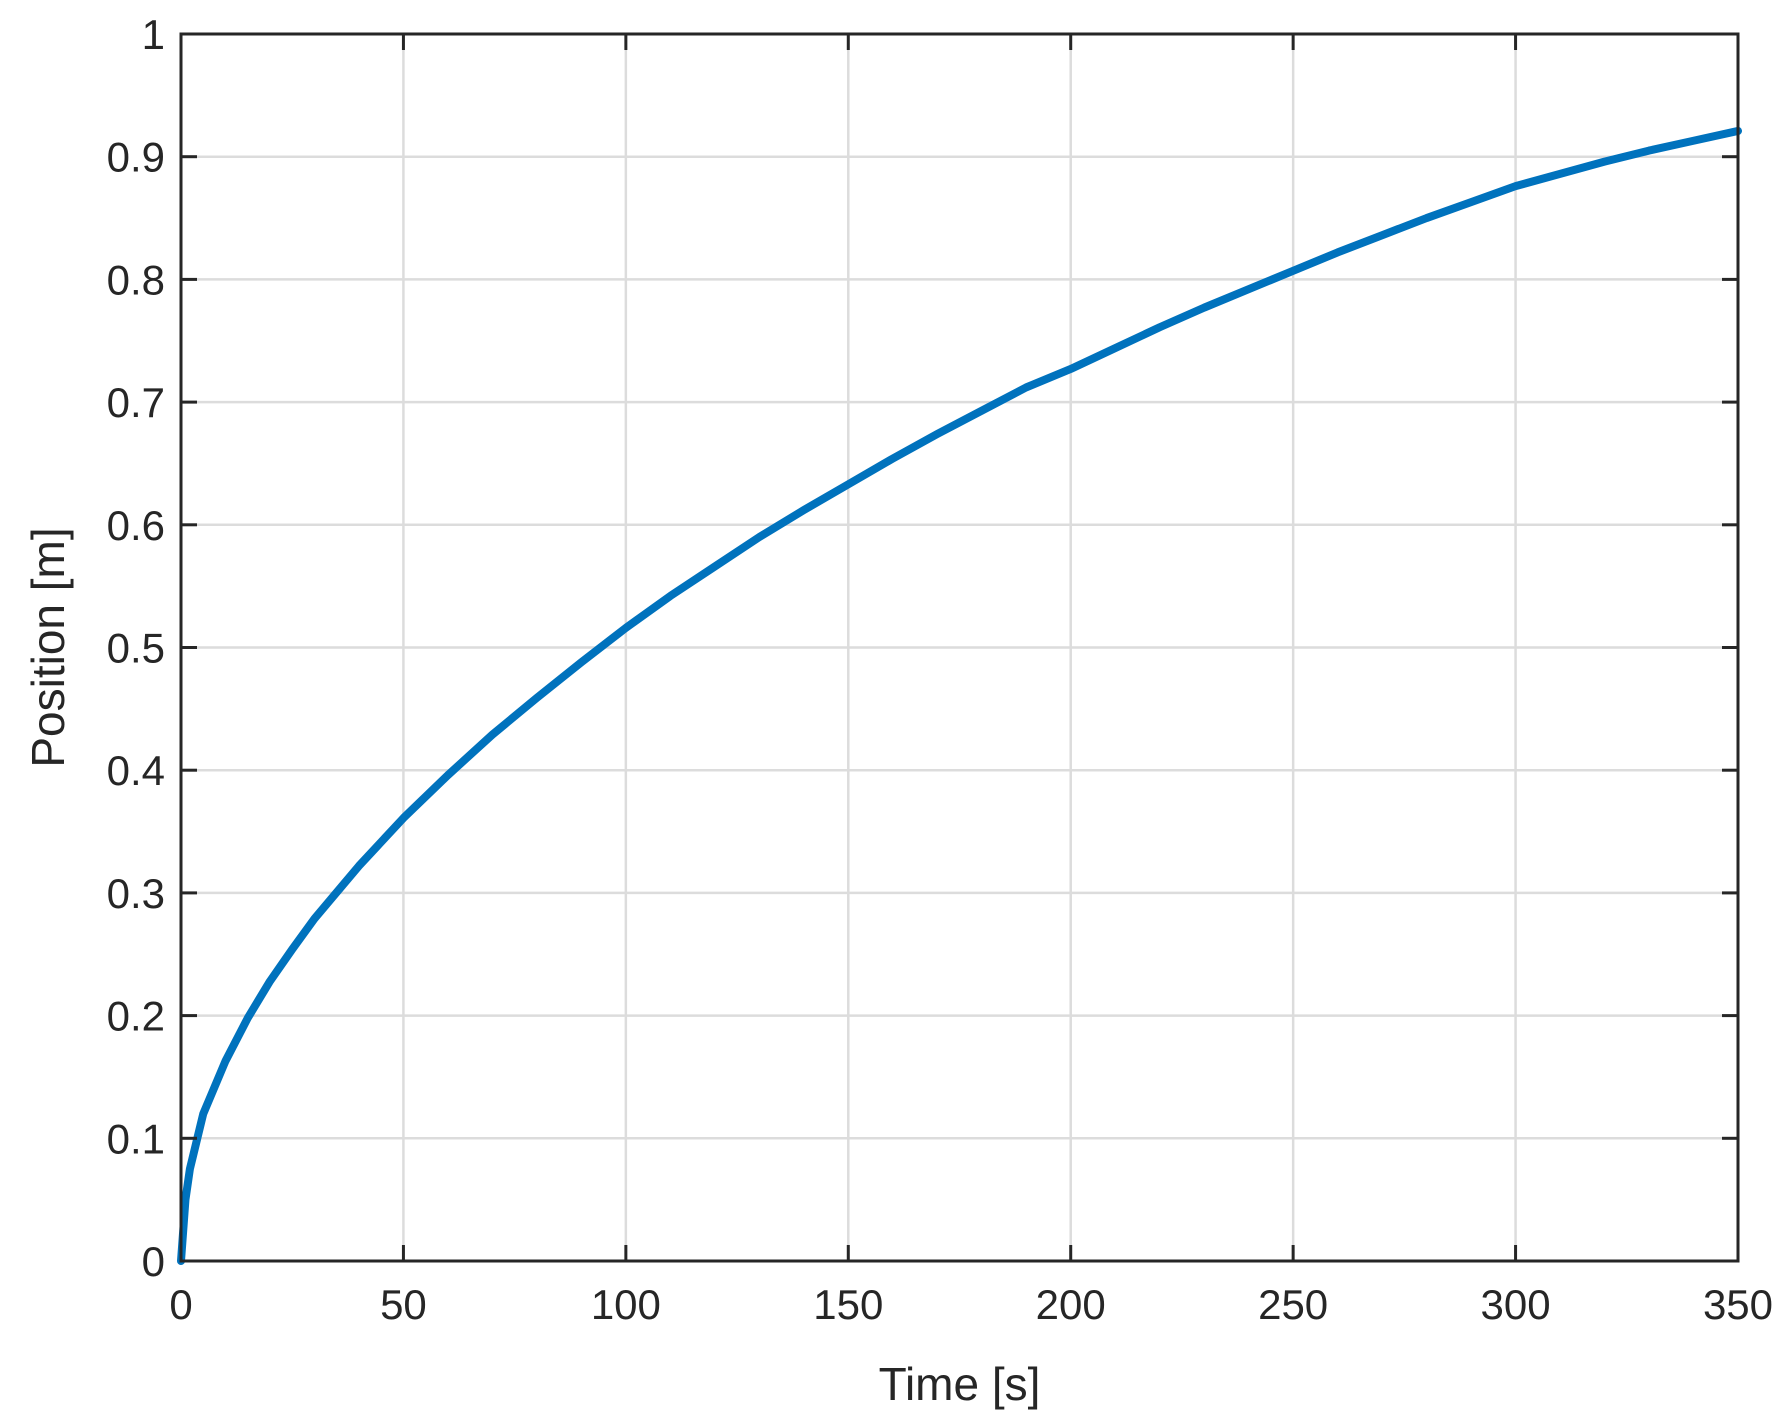 The image size is (1789, 1428). What do you see at coordinates (180, 1304) in the screenshot?
I see `x-tick-label: 0` at bounding box center [180, 1304].